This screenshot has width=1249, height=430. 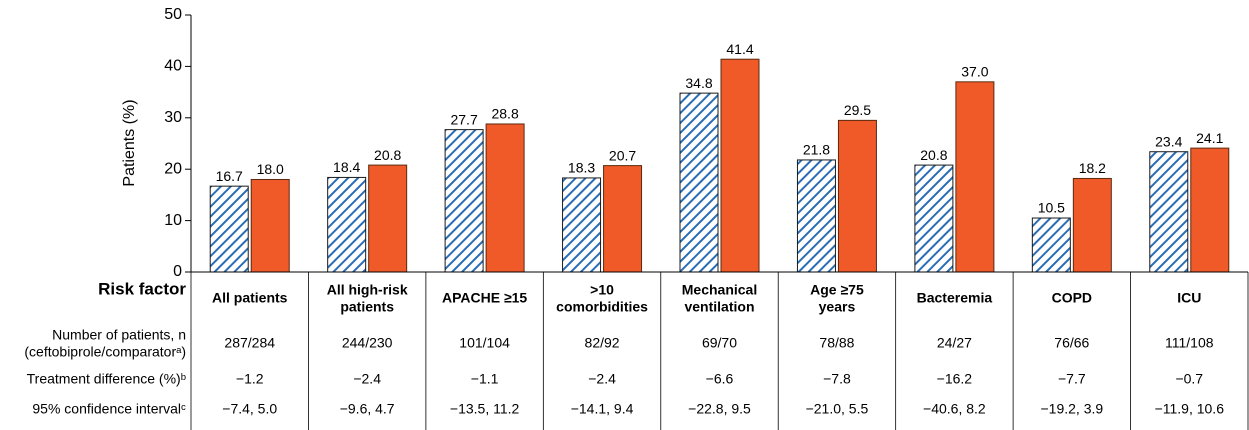 What do you see at coordinates (367, 343) in the screenshot?
I see `table-cell: 244/230` at bounding box center [367, 343].